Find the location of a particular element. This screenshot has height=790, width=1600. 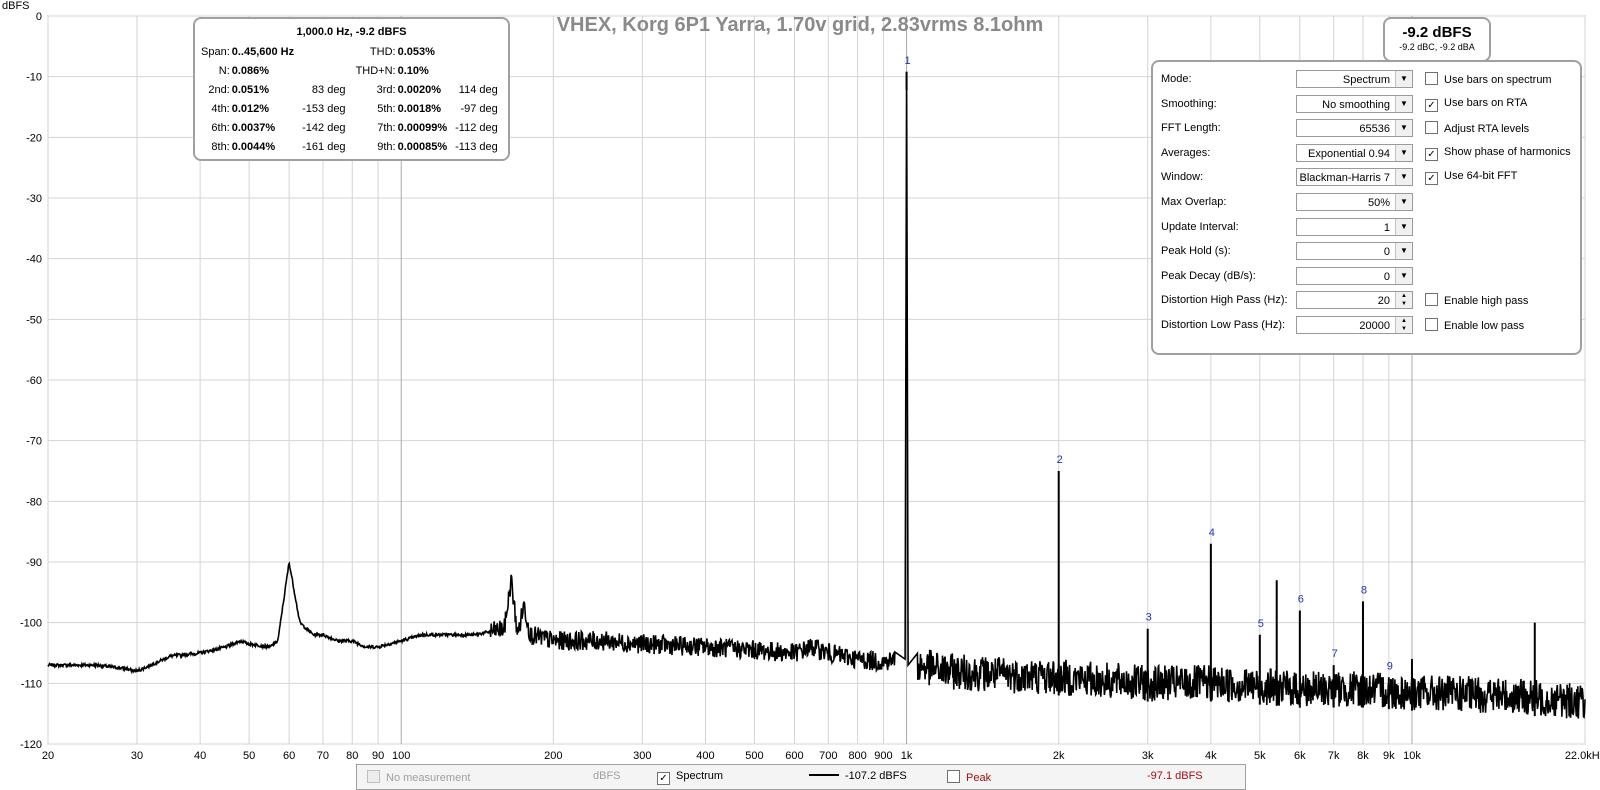

y-tick-label: -90 is located at coordinates (34, 563).